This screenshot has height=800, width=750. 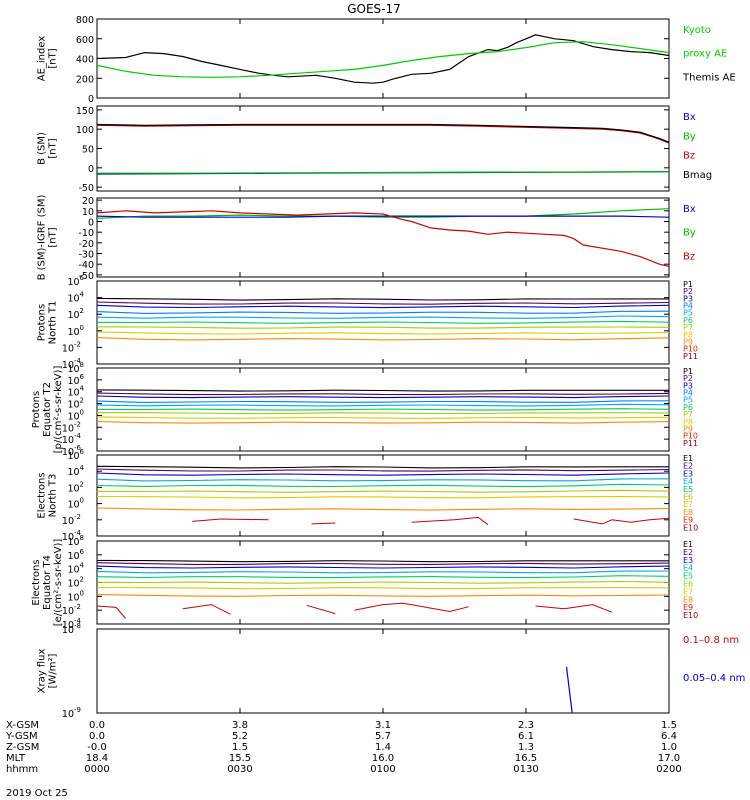 I want to click on legend-entry: E3, so click(x=688, y=560).